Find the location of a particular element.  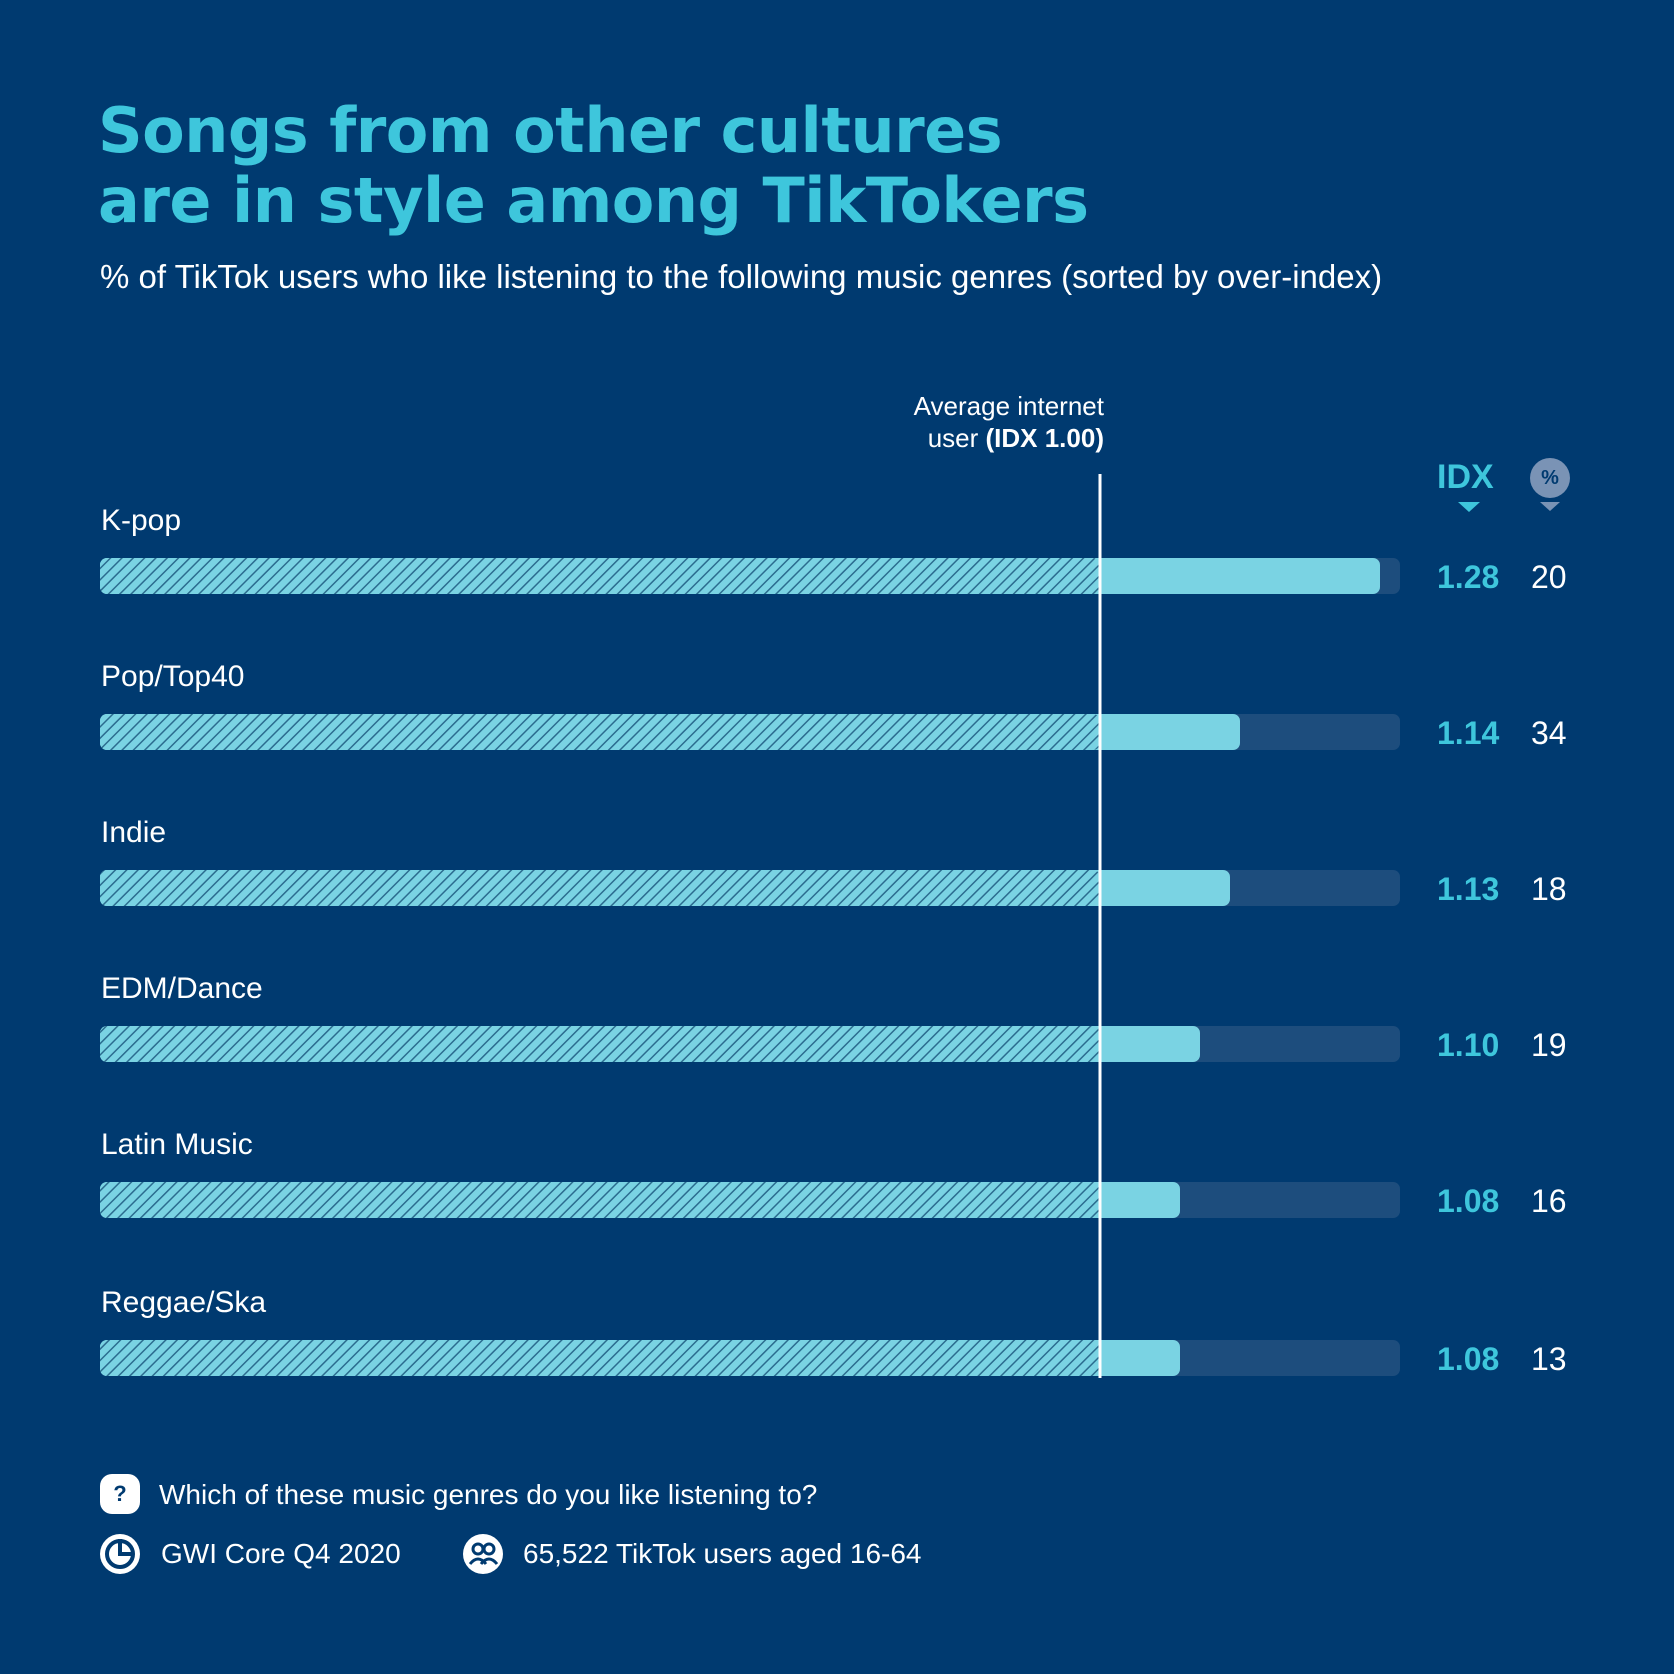

idx-value-label: 1.13 is located at coordinates (1468, 889).